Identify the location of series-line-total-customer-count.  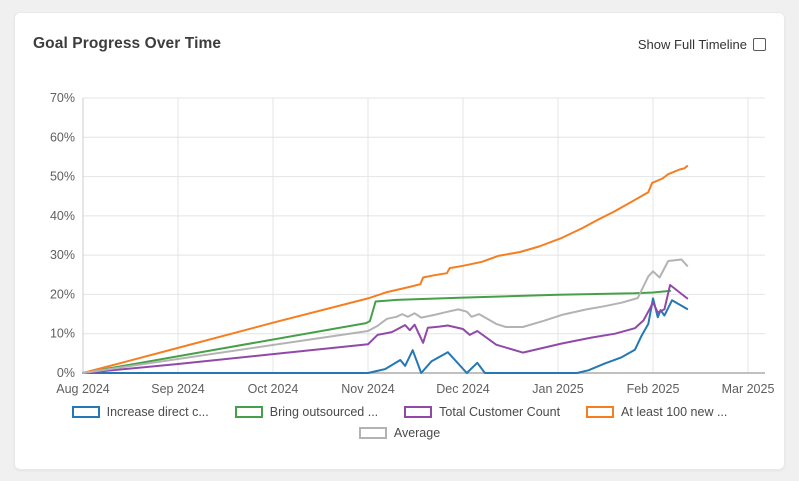
(385, 329).